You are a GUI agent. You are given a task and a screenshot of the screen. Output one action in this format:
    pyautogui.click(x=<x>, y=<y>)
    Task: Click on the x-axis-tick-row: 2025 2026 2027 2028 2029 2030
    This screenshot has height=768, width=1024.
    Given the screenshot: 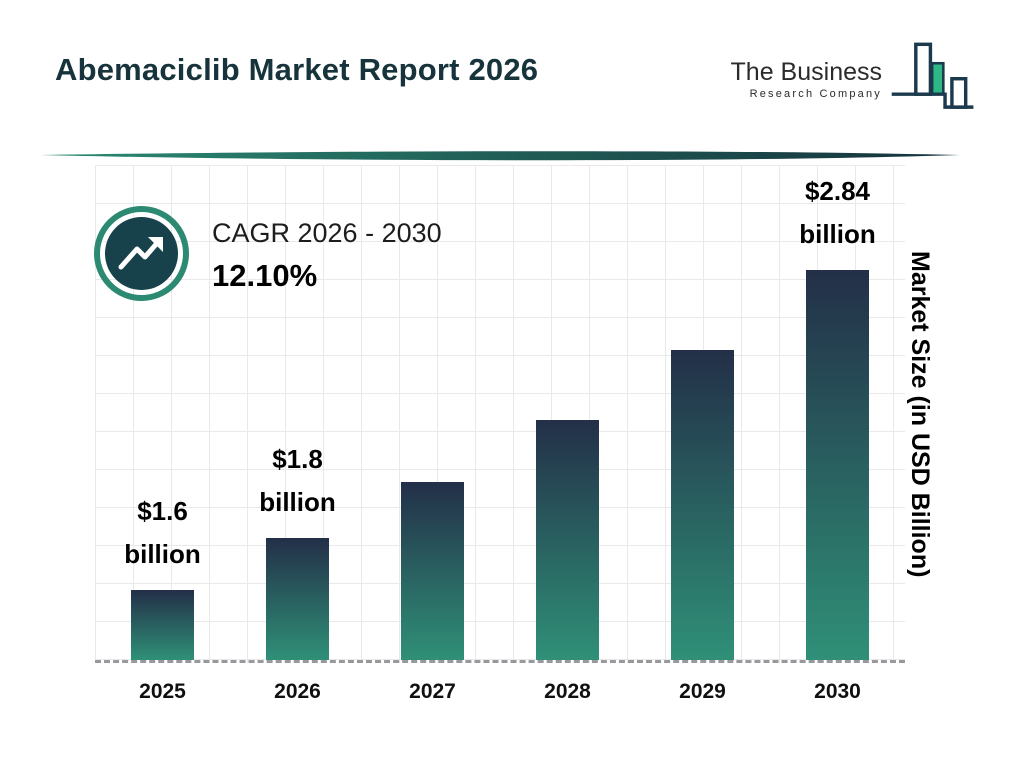 What is the action you would take?
    pyautogui.click(x=500, y=692)
    